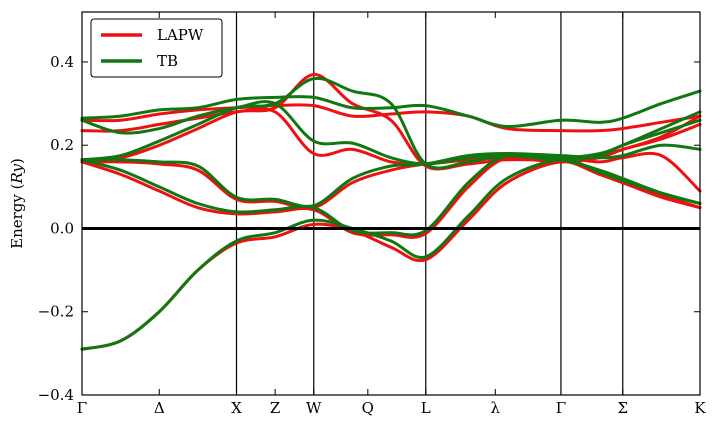 The image size is (720, 429). I want to click on x-tick-label-9: Σ, so click(622, 408).